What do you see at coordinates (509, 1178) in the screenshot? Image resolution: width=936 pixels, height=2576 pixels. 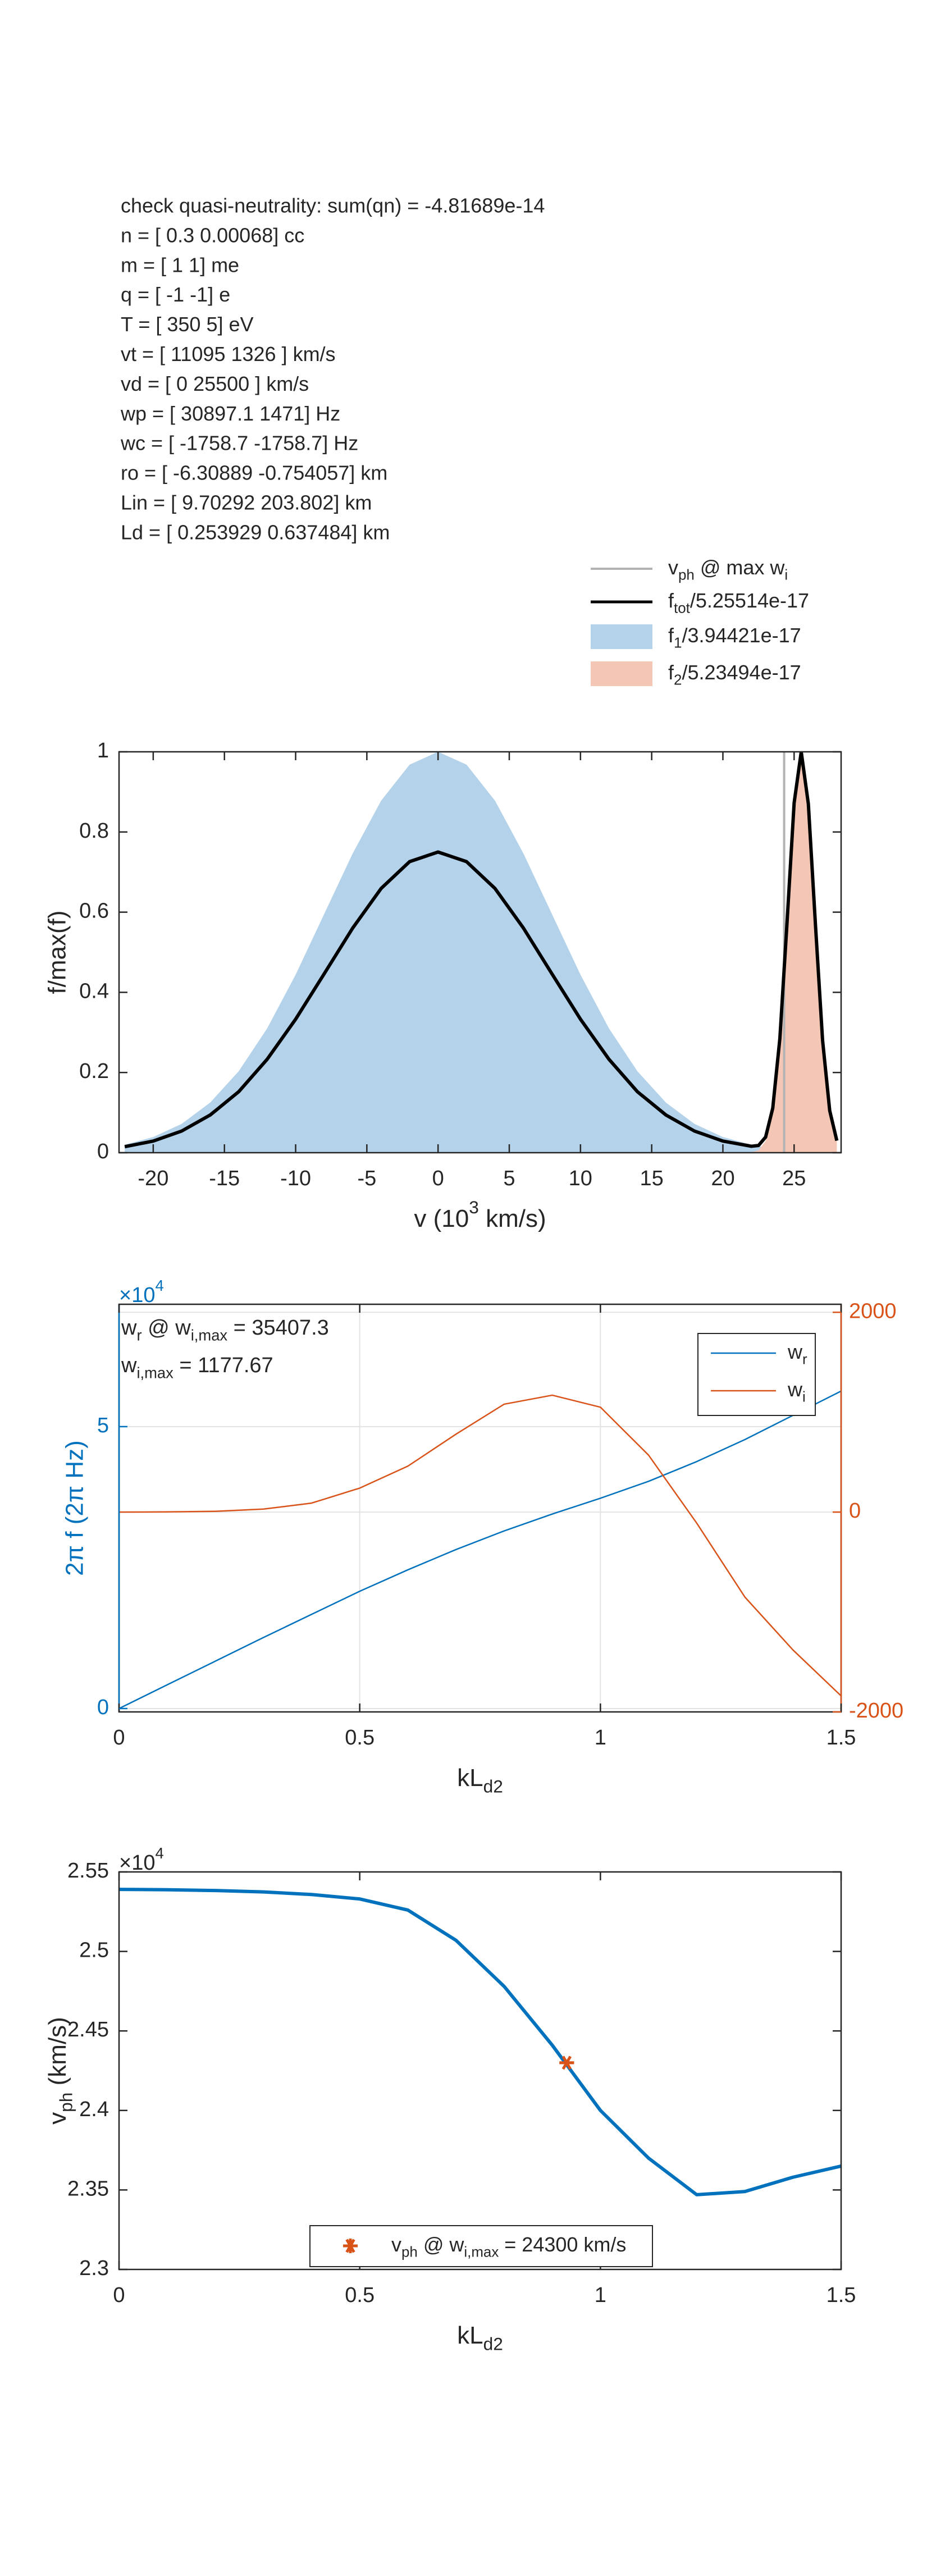 I see `x-tick-label: 5` at bounding box center [509, 1178].